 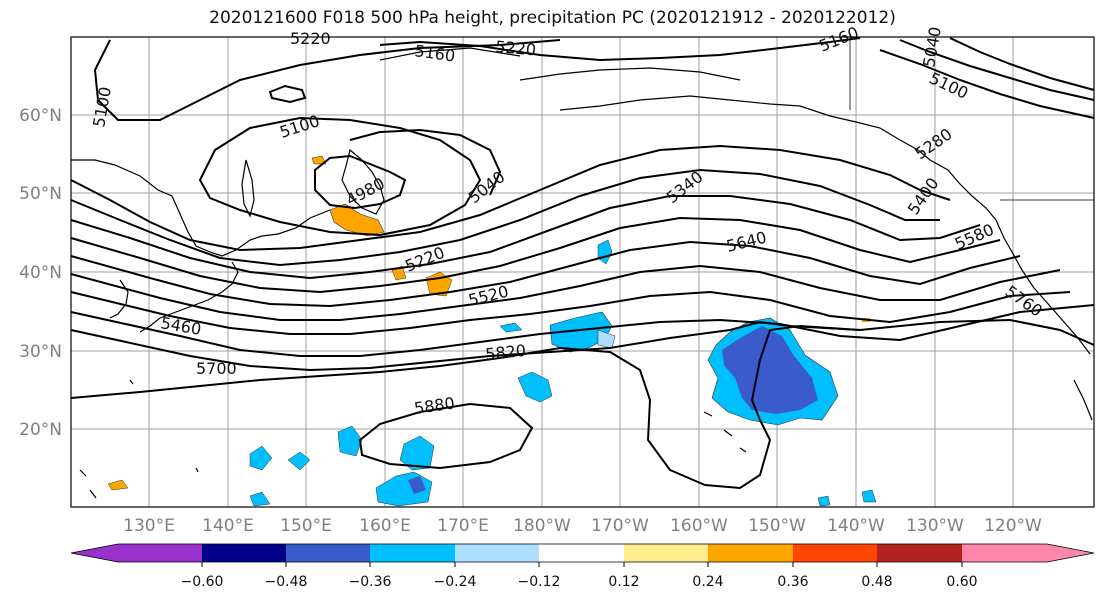 What do you see at coordinates (450, 54) in the screenshot?
I see `coast-arctic` at bounding box center [450, 54].